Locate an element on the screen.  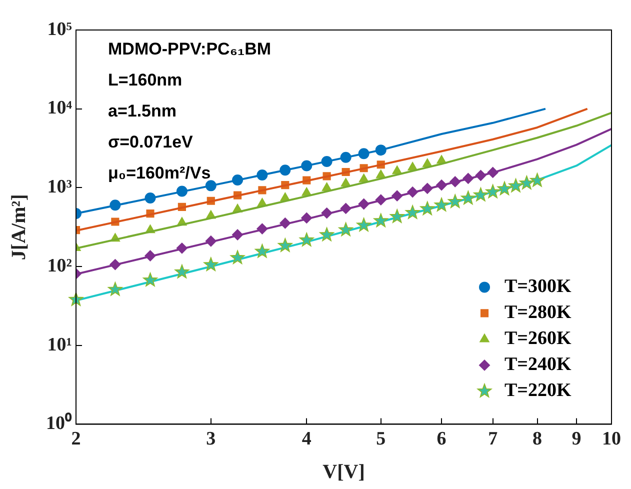
x-tick-label: 3 is located at coordinates (211, 439).